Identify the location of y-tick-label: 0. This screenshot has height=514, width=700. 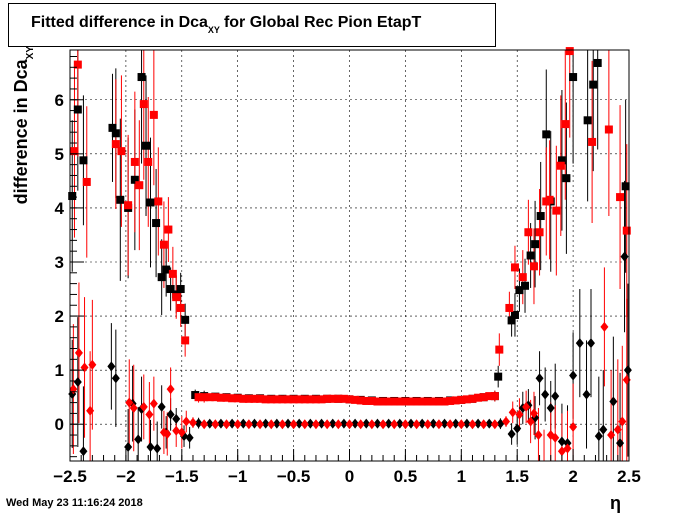
(59, 424).